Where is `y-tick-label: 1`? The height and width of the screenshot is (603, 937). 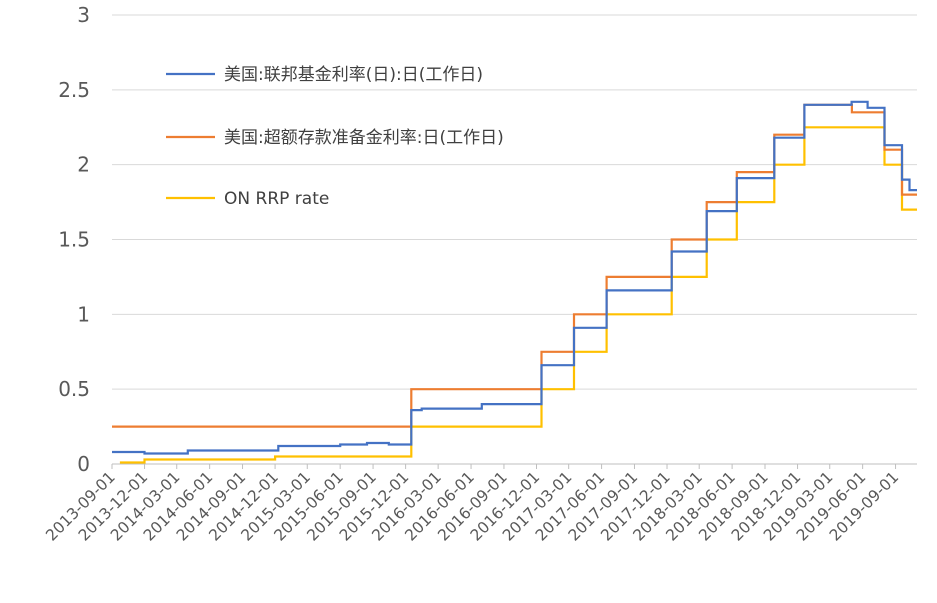 y-tick-label: 1 is located at coordinates (83, 314).